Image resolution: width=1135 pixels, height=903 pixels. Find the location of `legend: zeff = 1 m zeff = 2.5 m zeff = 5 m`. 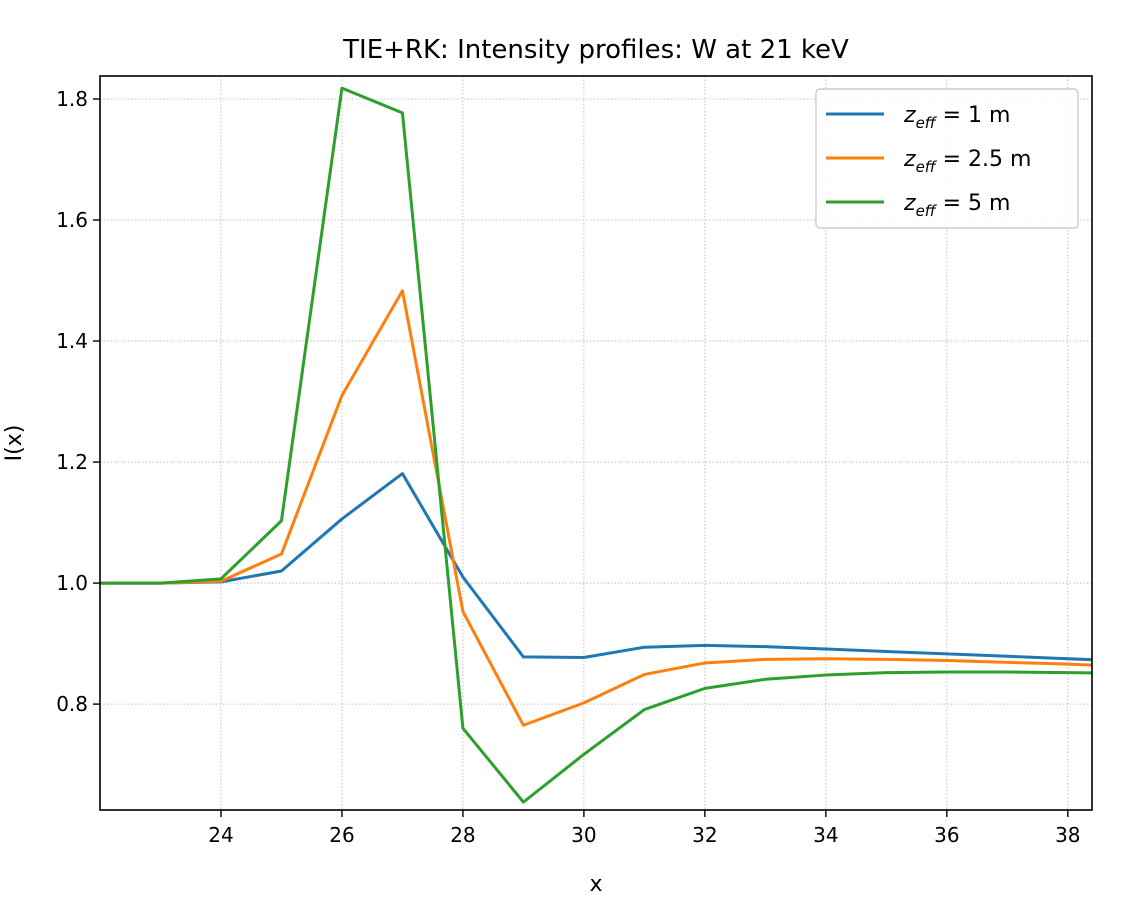

legend: zeff = 1 m zeff = 2.5 m zeff = 5 m is located at coordinates (947, 158).